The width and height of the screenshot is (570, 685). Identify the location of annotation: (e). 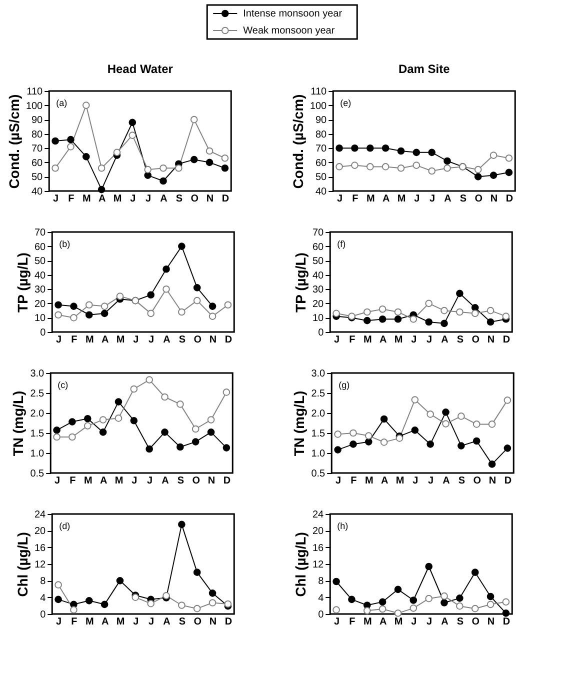
(346, 103).